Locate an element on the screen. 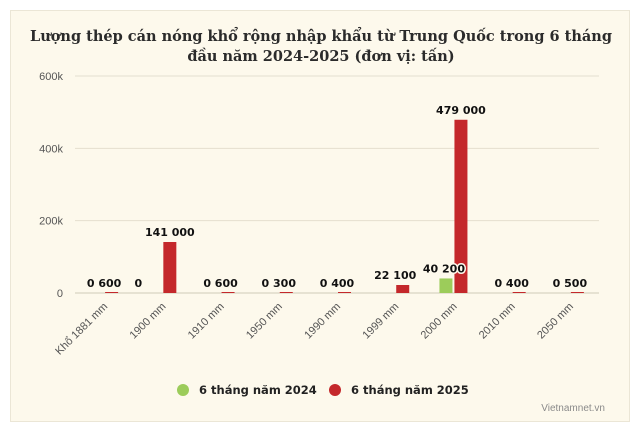  data-label: 40 200 is located at coordinates (444, 268).